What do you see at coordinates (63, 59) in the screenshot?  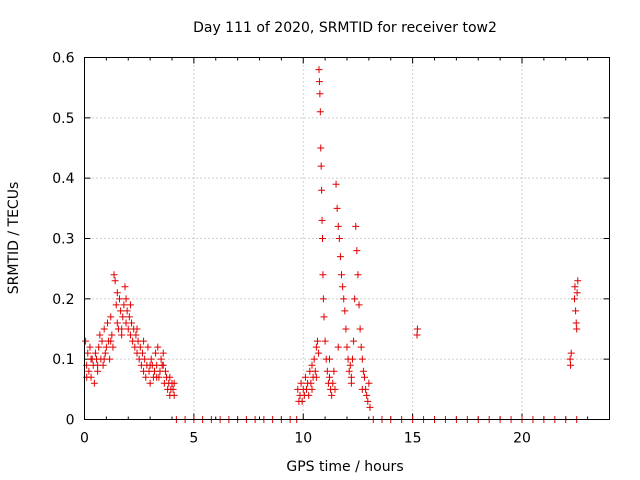 I see `y-tick-label: 0.6` at bounding box center [63, 59].